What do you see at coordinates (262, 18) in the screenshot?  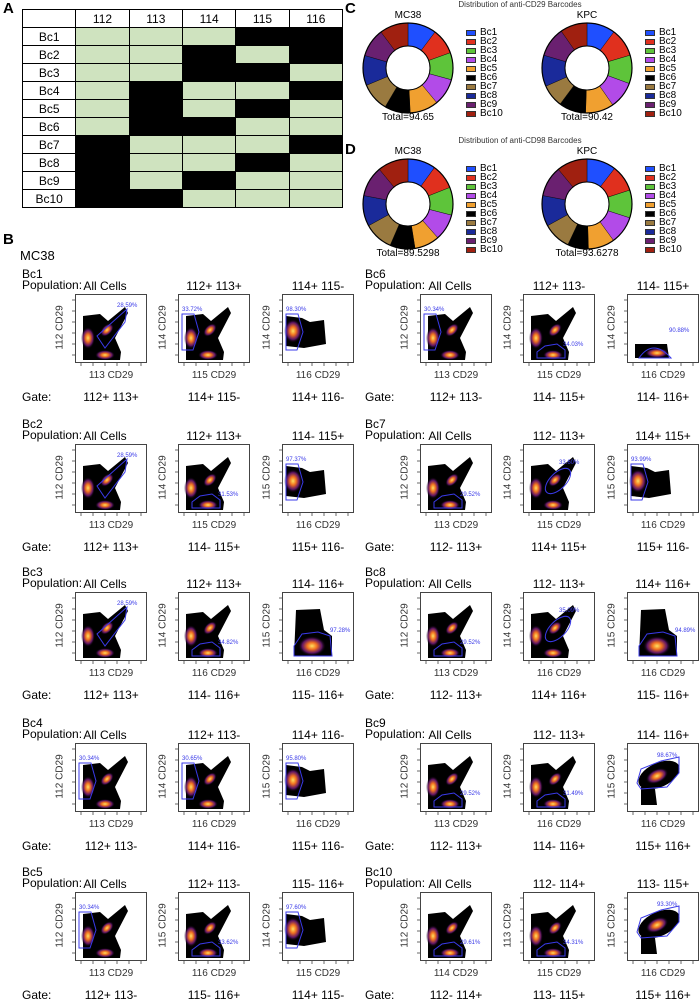 I see `column-header: 115` at bounding box center [262, 18].